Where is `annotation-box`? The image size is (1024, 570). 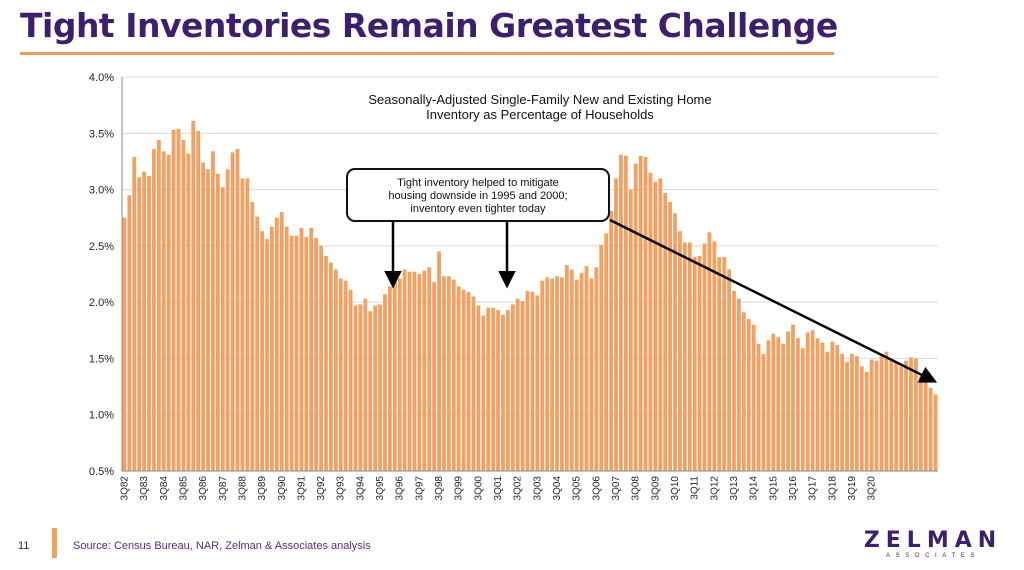
annotation-box is located at coordinates (478, 195).